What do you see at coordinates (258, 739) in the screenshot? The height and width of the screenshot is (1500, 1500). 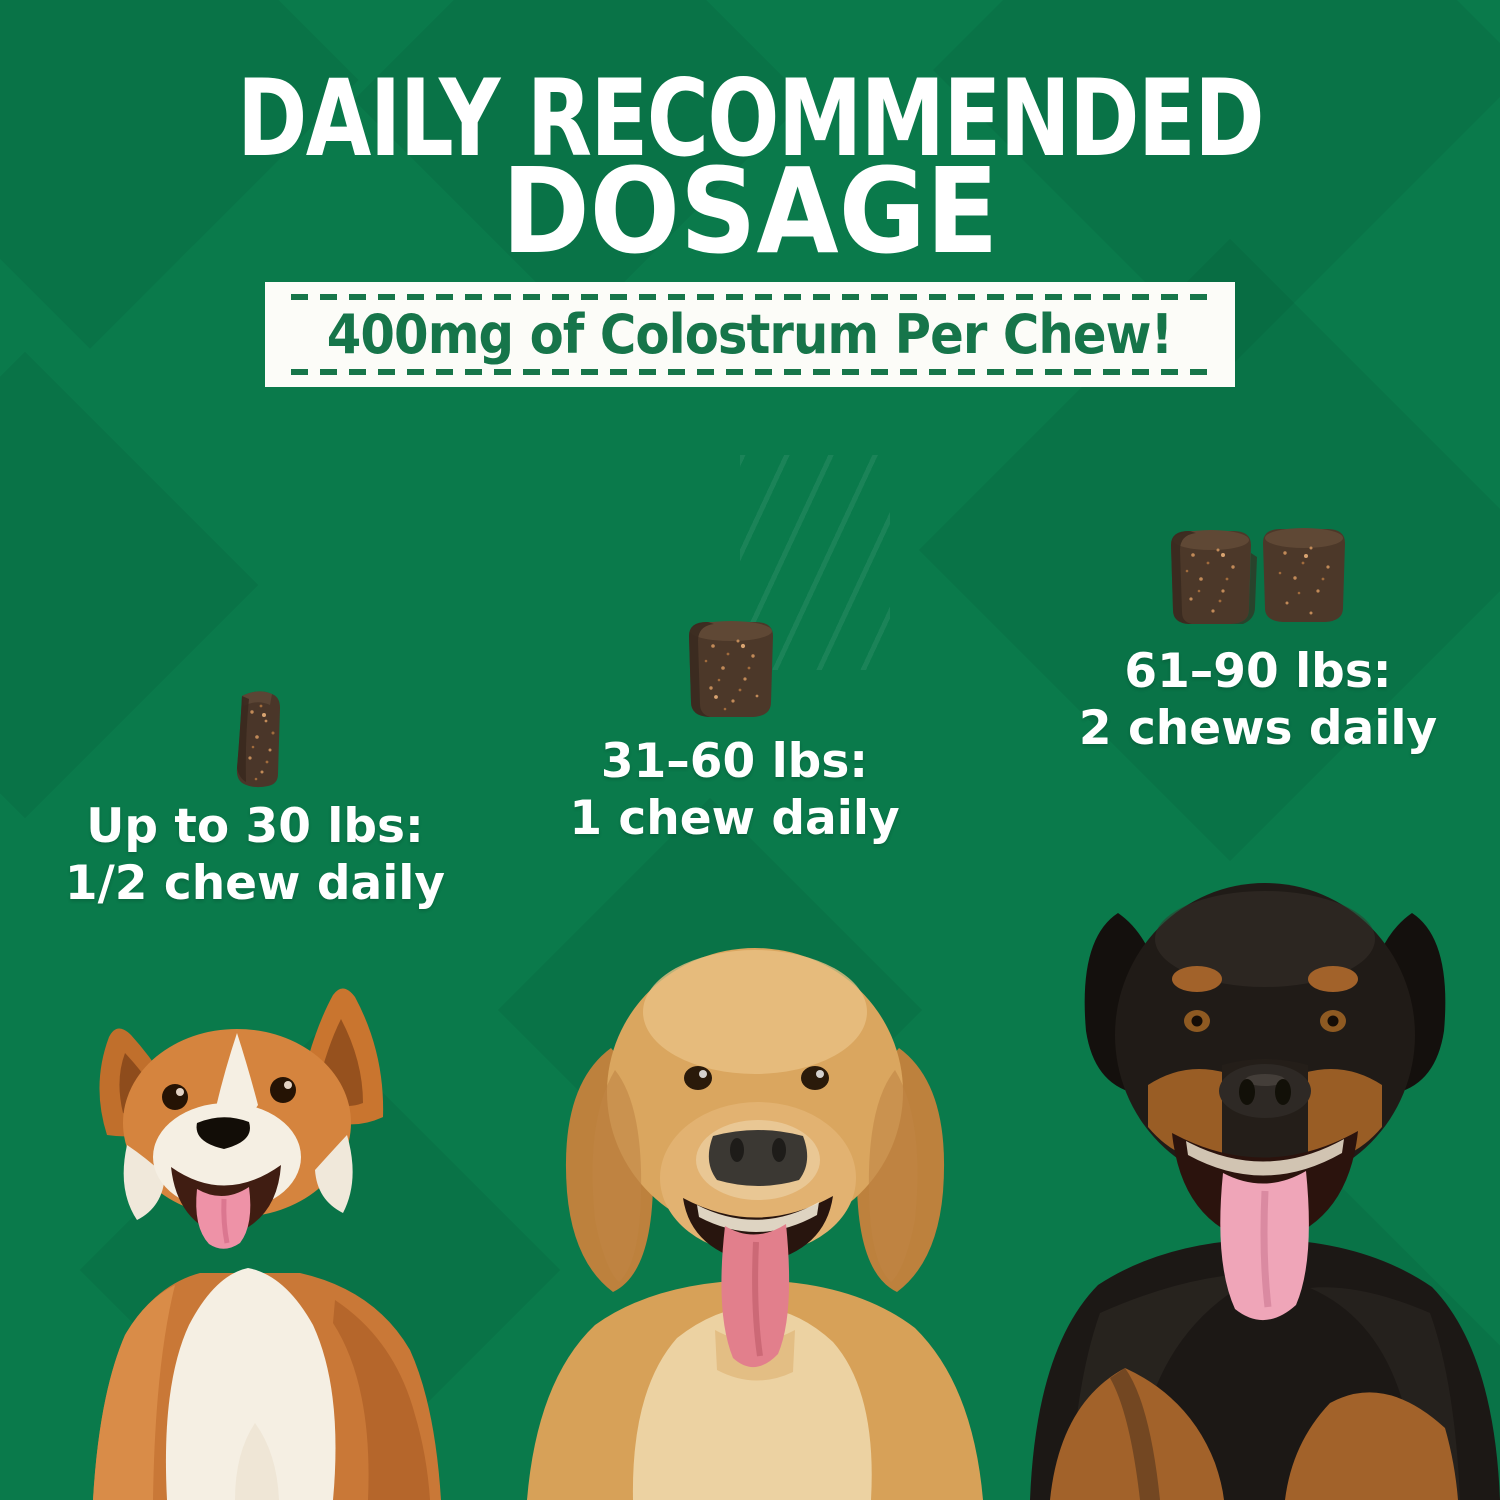 I see `half-chew-icon` at bounding box center [258, 739].